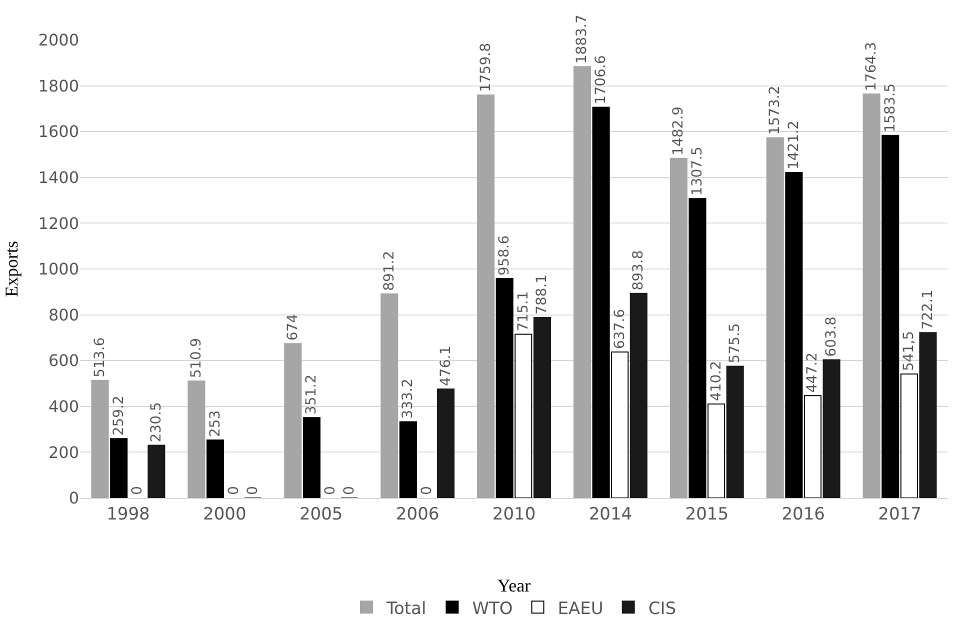 The image size is (963, 638). What do you see at coordinates (581, 608) in the screenshot?
I see `legend-label: EAEU` at bounding box center [581, 608].